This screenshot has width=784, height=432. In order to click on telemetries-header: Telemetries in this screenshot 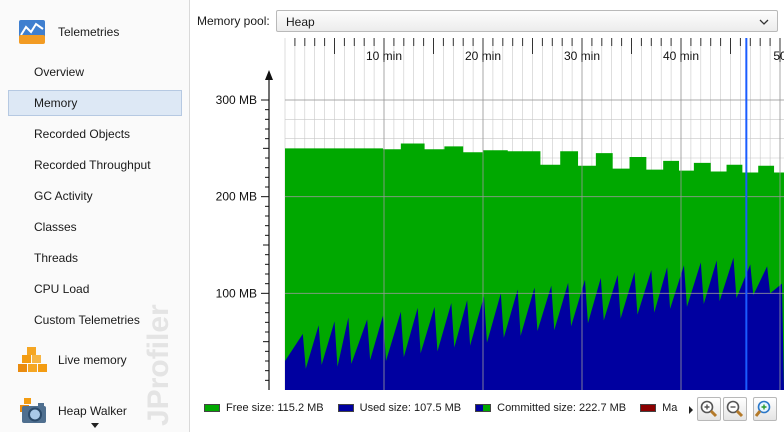, I will do `click(94, 32)`.